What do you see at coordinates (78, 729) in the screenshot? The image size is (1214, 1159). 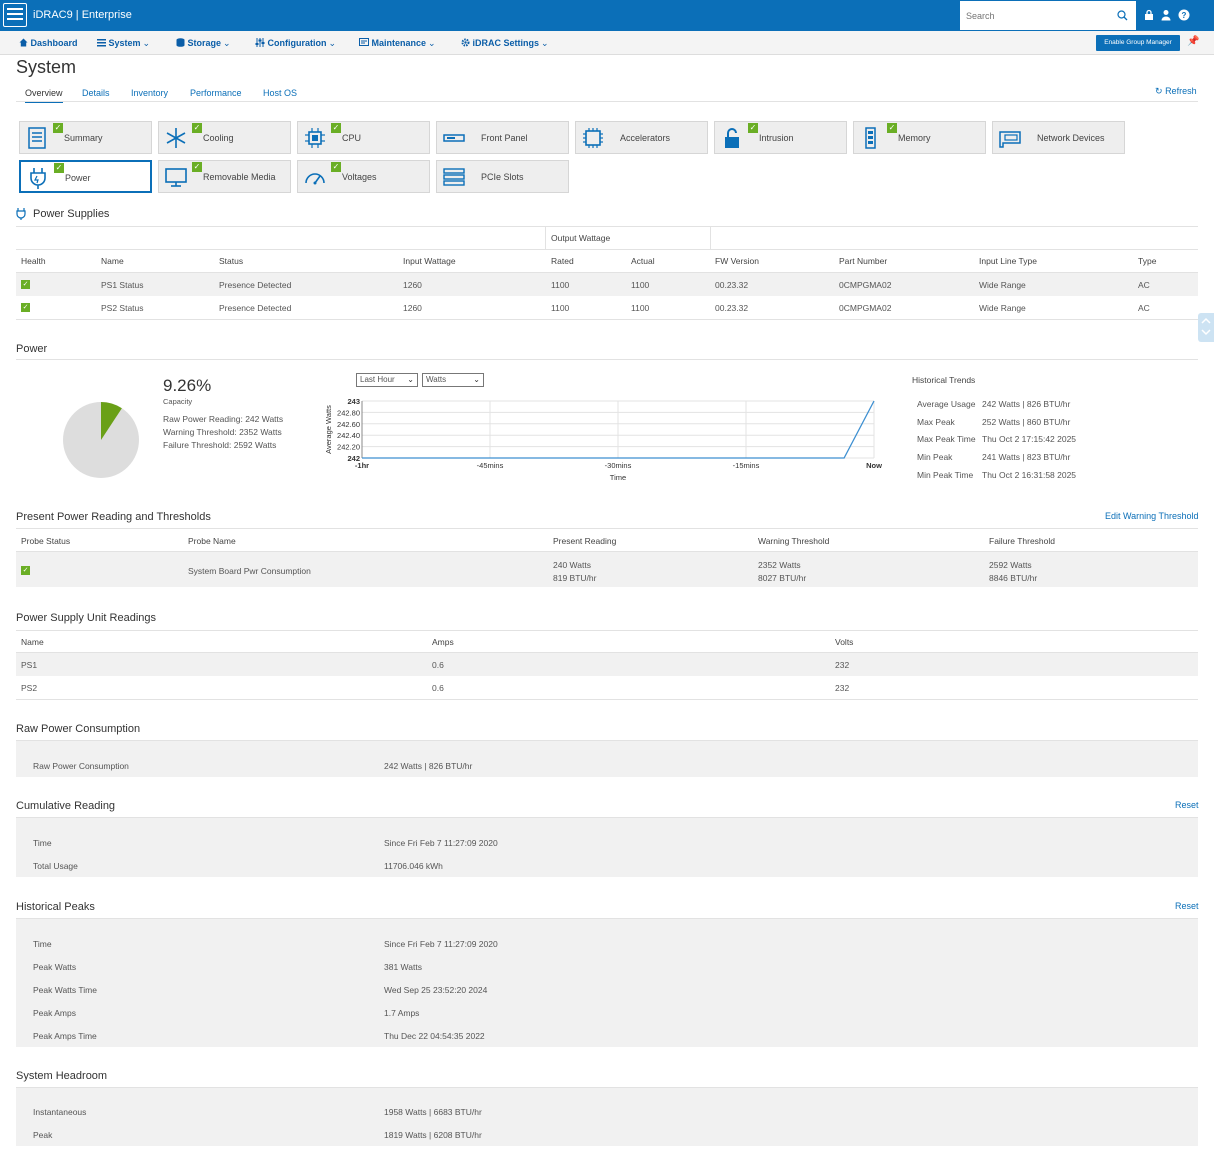 I see `raw-title: Raw Power Consumption` at bounding box center [78, 729].